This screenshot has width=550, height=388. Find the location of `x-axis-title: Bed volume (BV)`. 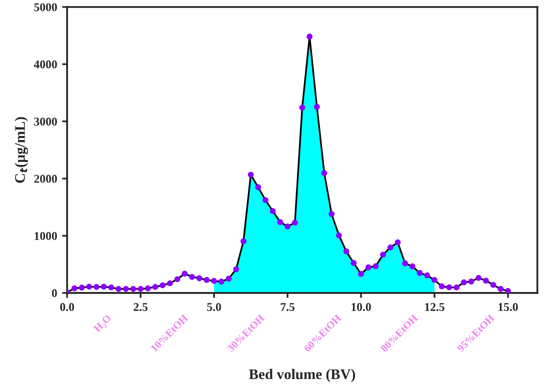

x-axis-title: Bed volume (BV) is located at coordinates (302, 375).